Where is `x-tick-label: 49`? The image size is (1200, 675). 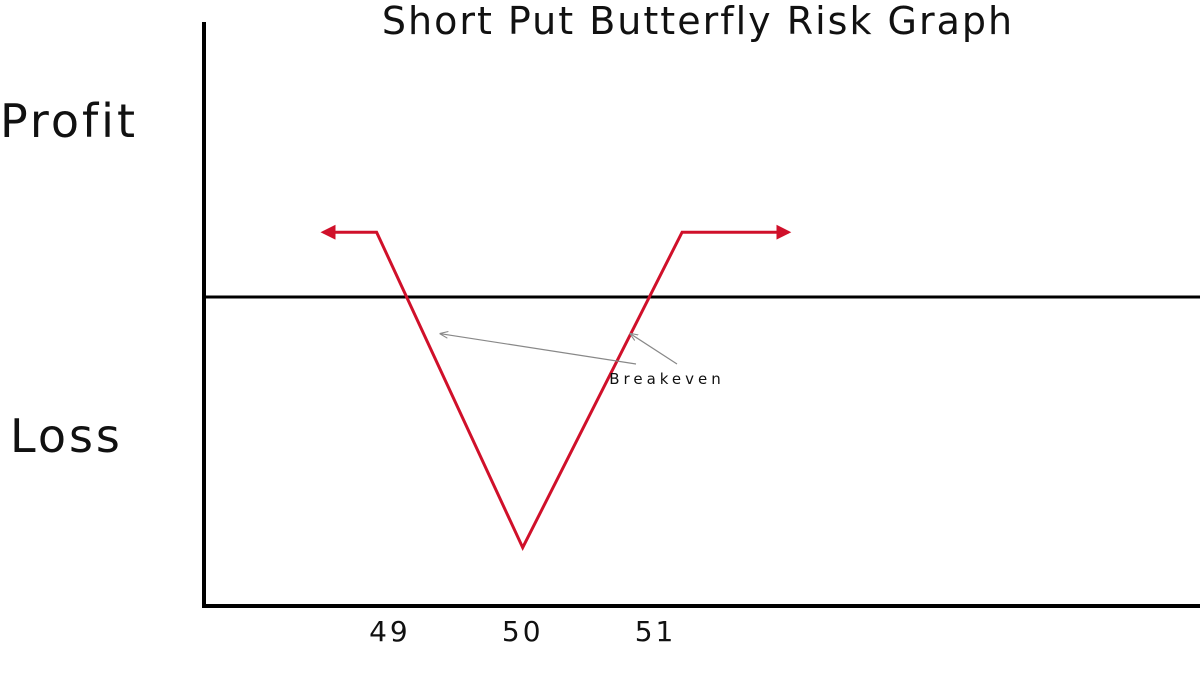
x-tick-label: 49 is located at coordinates (390, 631).